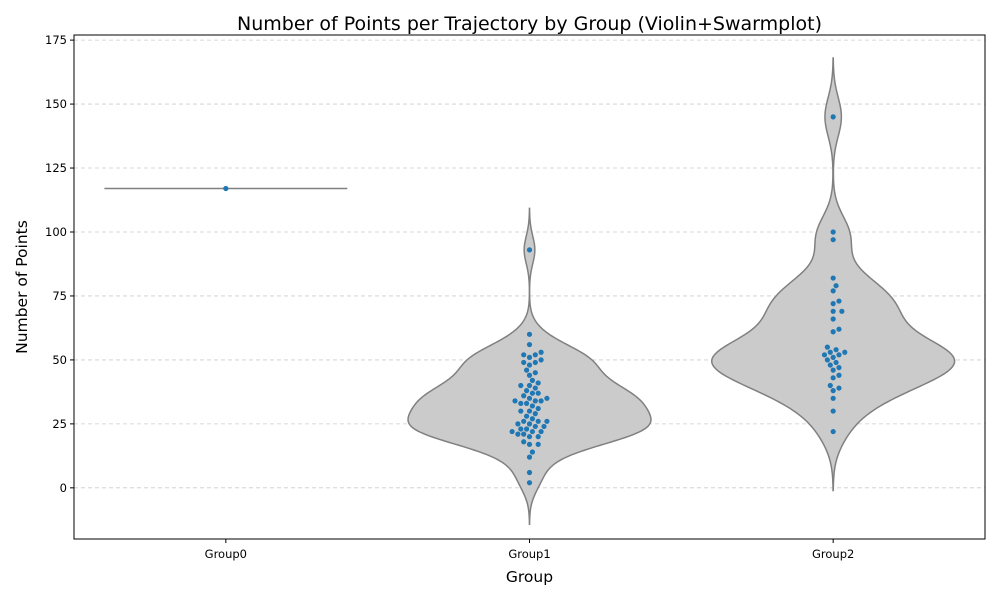 This screenshot has width=1000, height=600. What do you see at coordinates (63, 488) in the screenshot?
I see `y-tick-label: 0` at bounding box center [63, 488].